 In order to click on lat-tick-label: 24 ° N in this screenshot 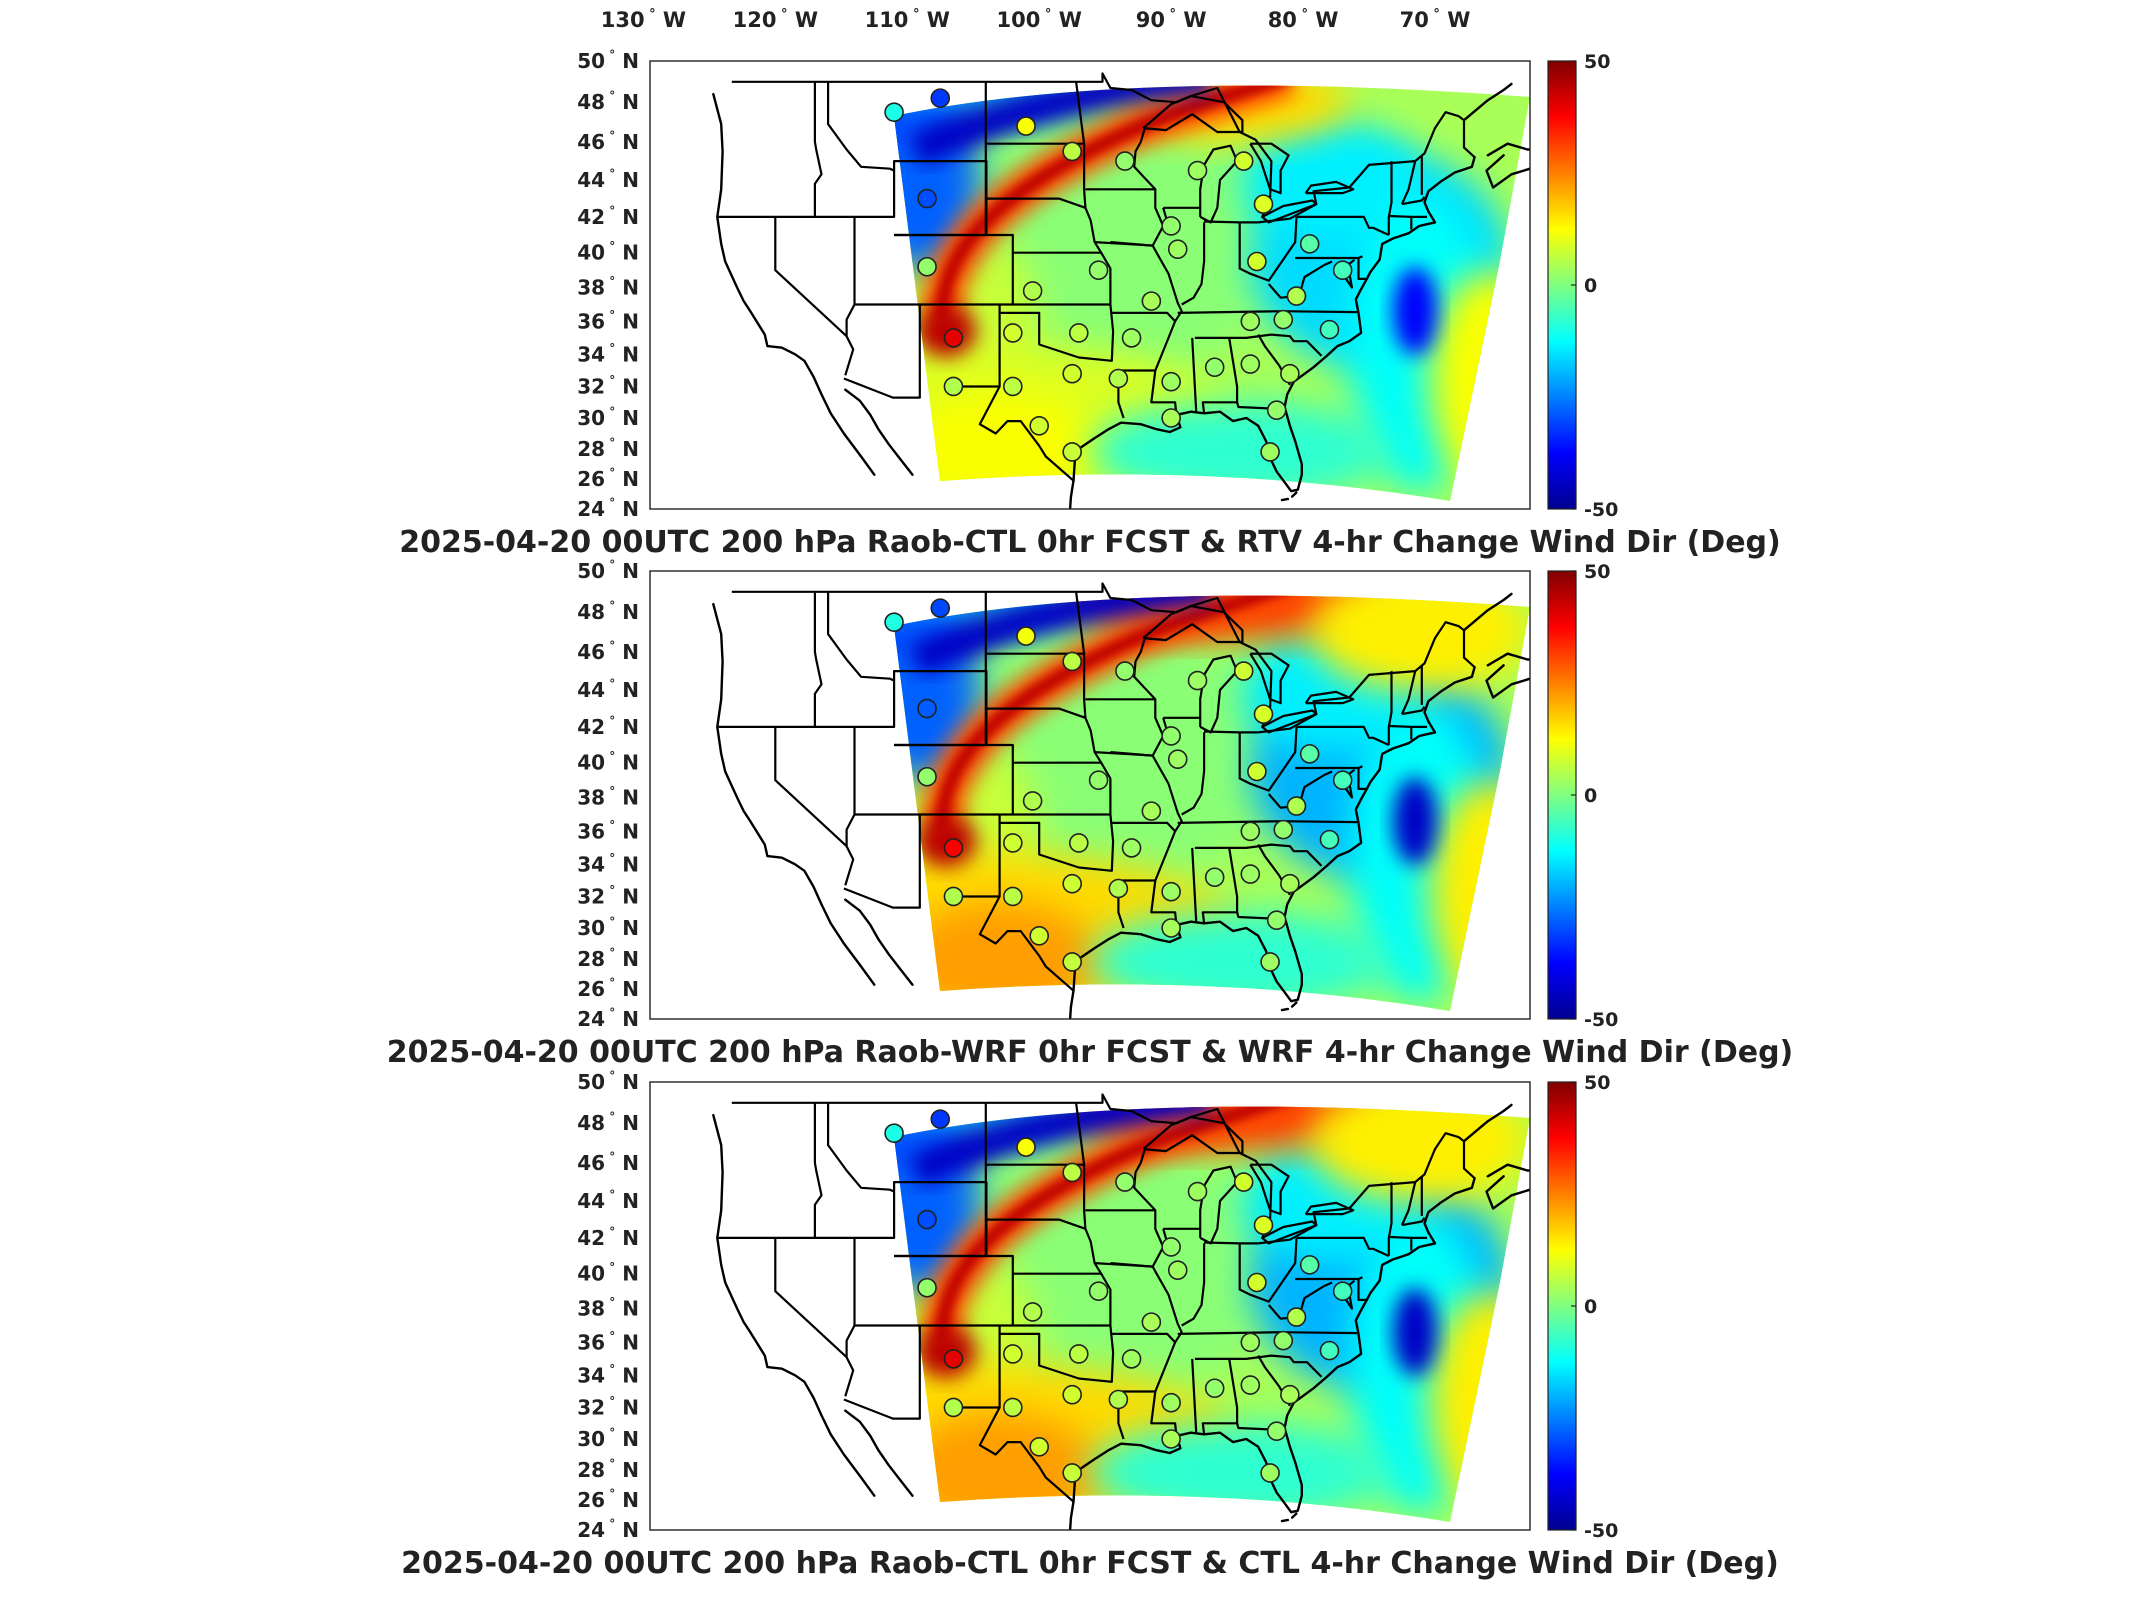, I will do `click(608, 1018)`.